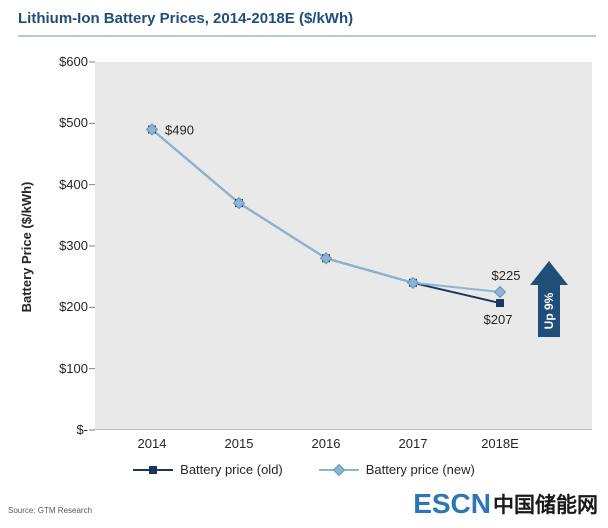  Describe the element at coordinates (420, 469) in the screenshot. I see `legend-label: Battery price (new)` at that location.